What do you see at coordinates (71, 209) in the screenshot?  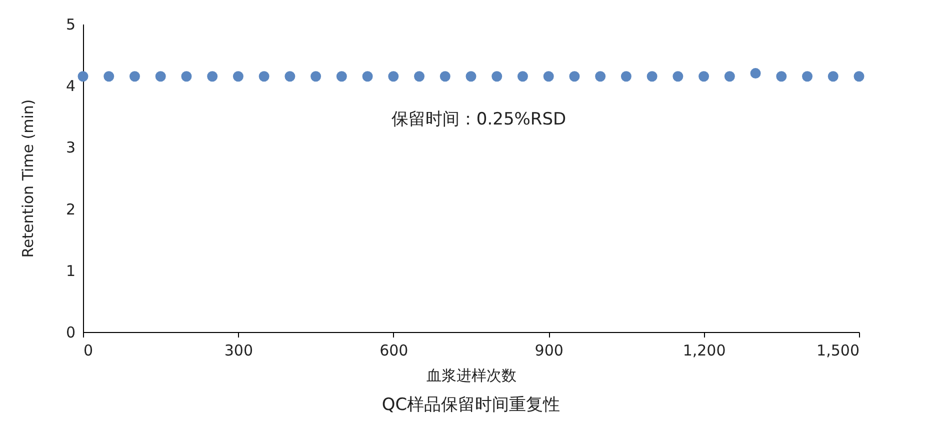 I see `y-tick-label: 2` at bounding box center [71, 209].